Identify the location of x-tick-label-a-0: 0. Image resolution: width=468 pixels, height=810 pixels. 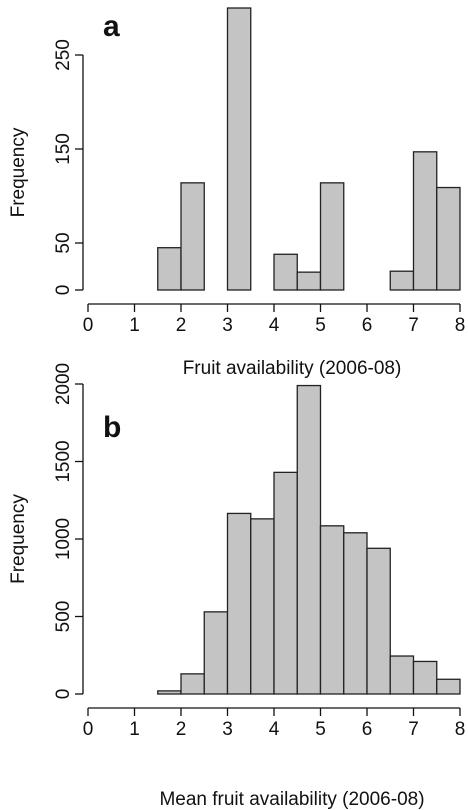
(88, 325).